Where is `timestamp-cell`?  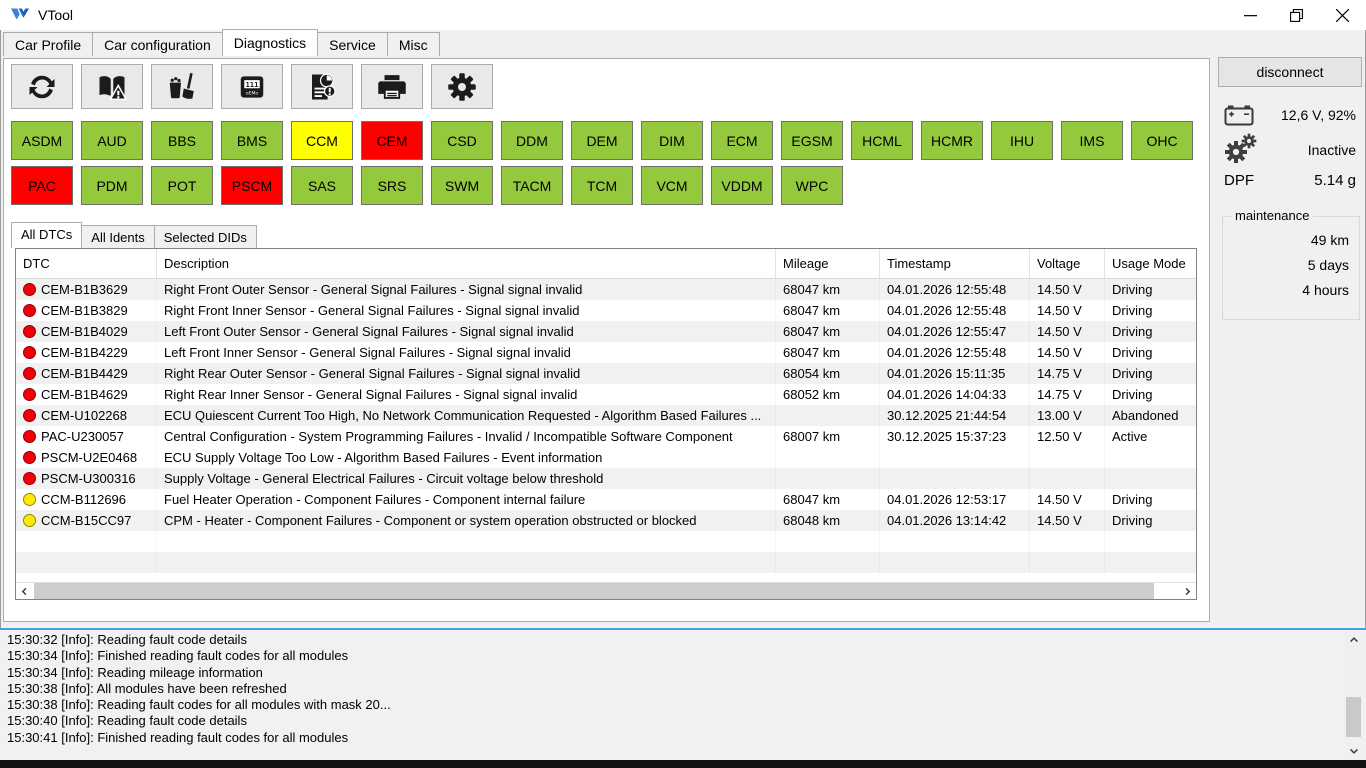 timestamp-cell is located at coordinates (955, 478).